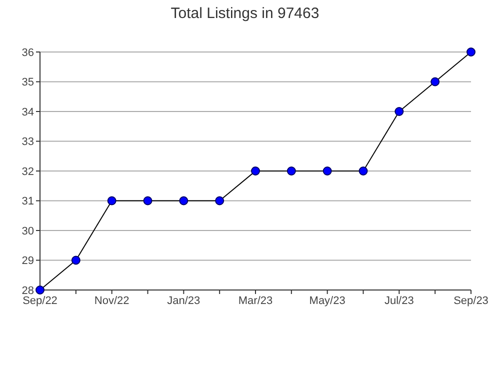  Describe the element at coordinates (399, 300) in the screenshot. I see `x-tick-label: Jul/23` at that location.